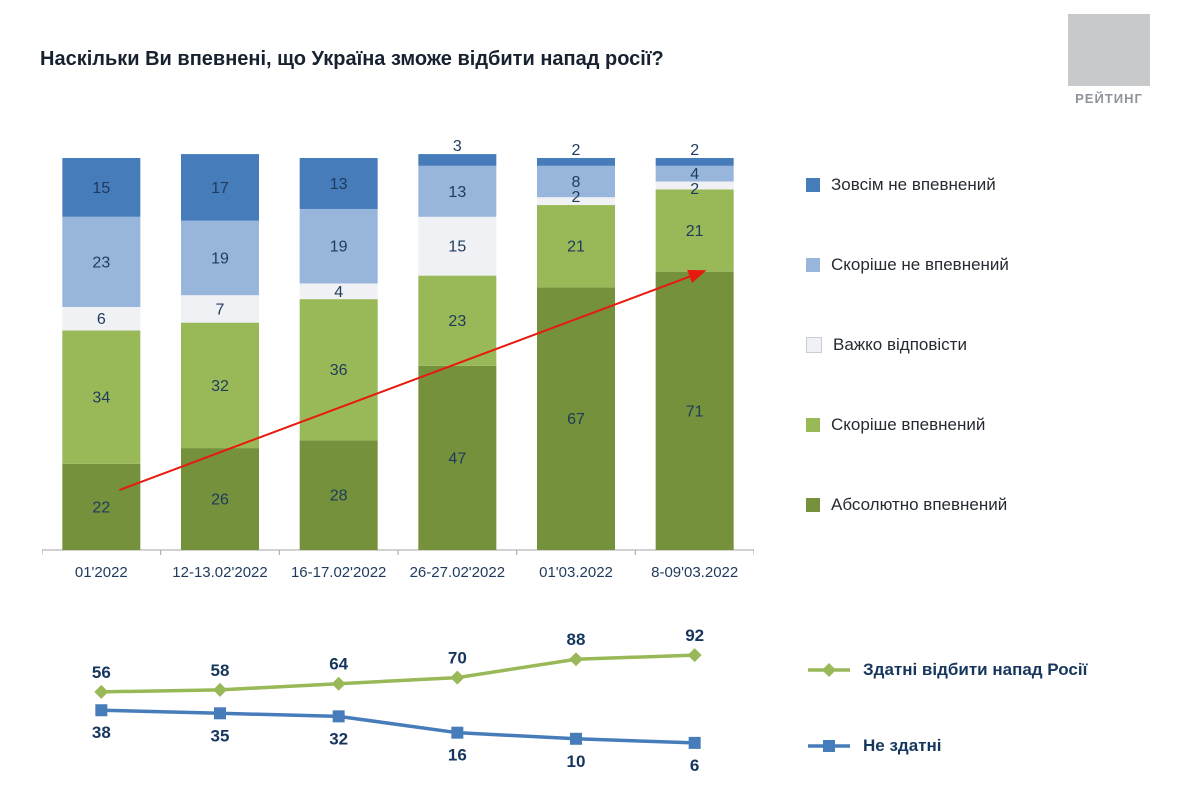  Describe the element at coordinates (920, 264) in the screenshot. I see `legend-label: Скоріше не впевнений` at that location.